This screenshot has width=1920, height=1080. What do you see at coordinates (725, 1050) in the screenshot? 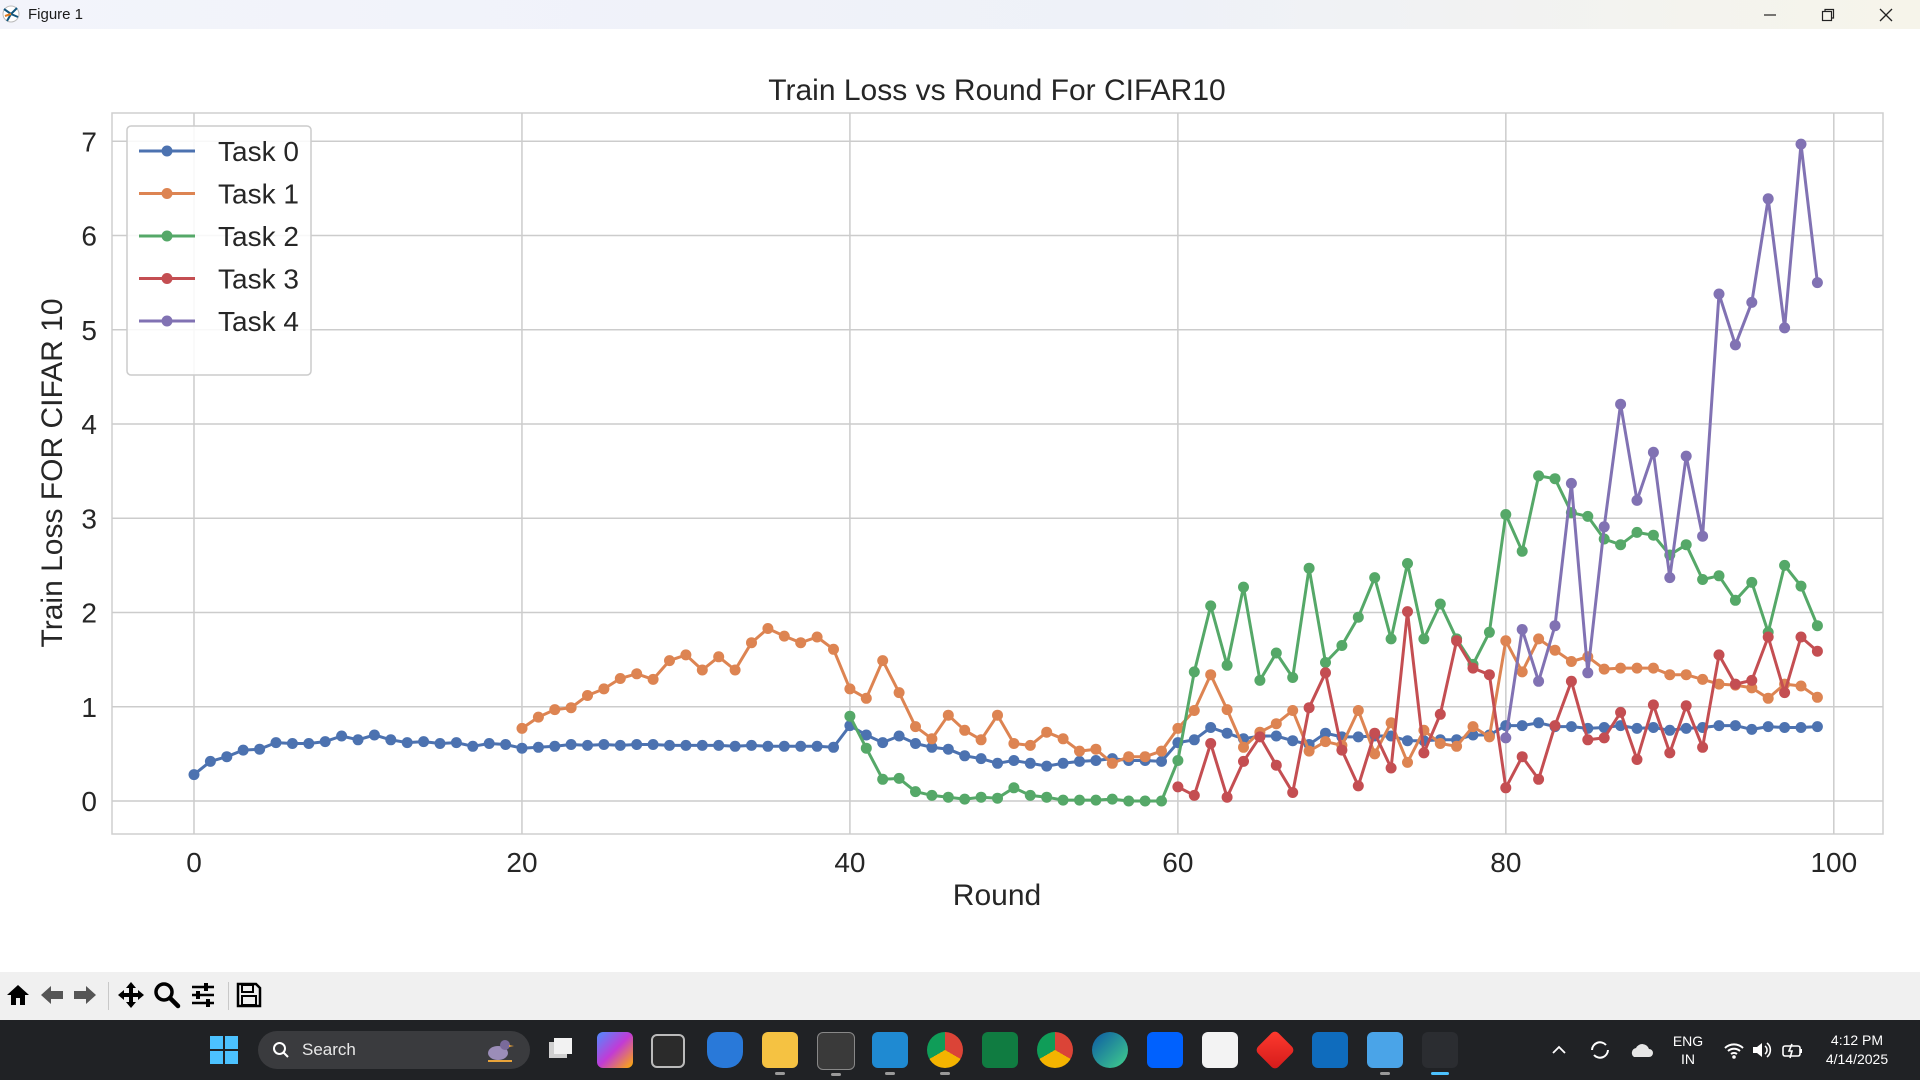
I see `defender-app` at bounding box center [725, 1050].